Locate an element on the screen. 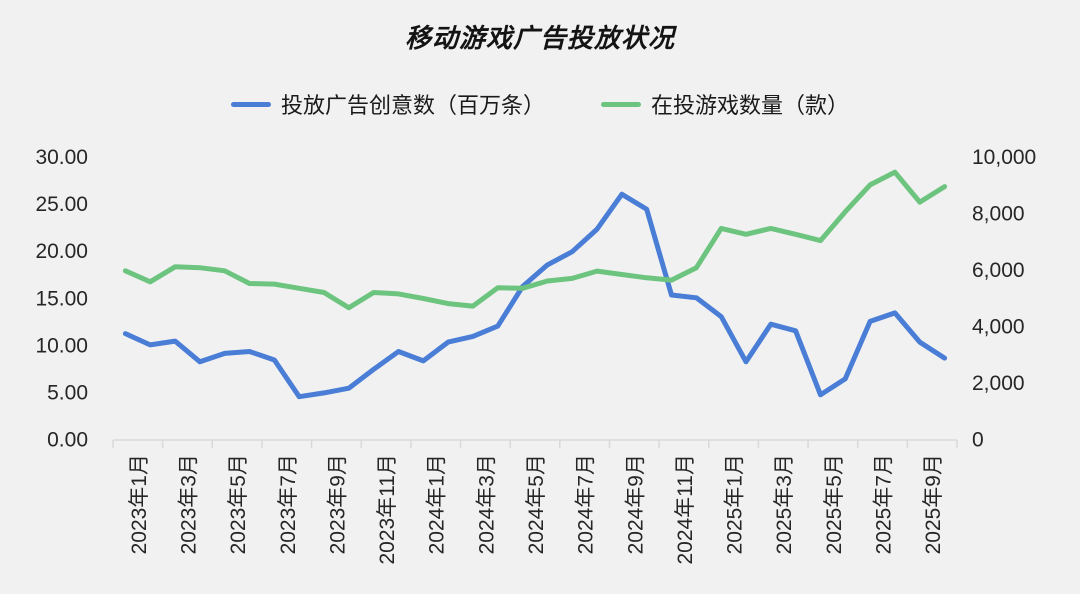 Image resolution: width=1080 pixels, height=594 pixels. left-axis-label: 20.00 is located at coordinates (61, 251).